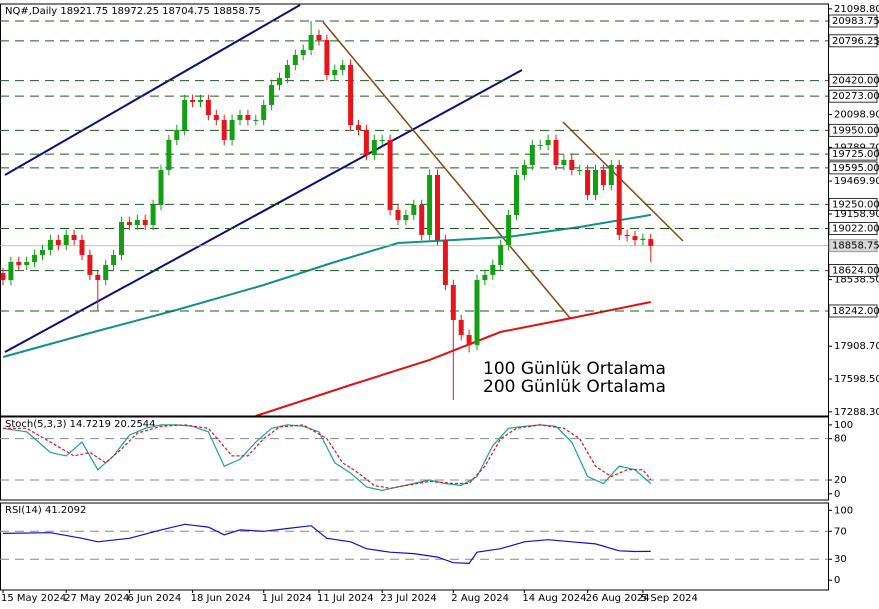  What do you see at coordinates (855, 154) in the screenshot?
I see `level-label: 19725.00` at bounding box center [855, 154].